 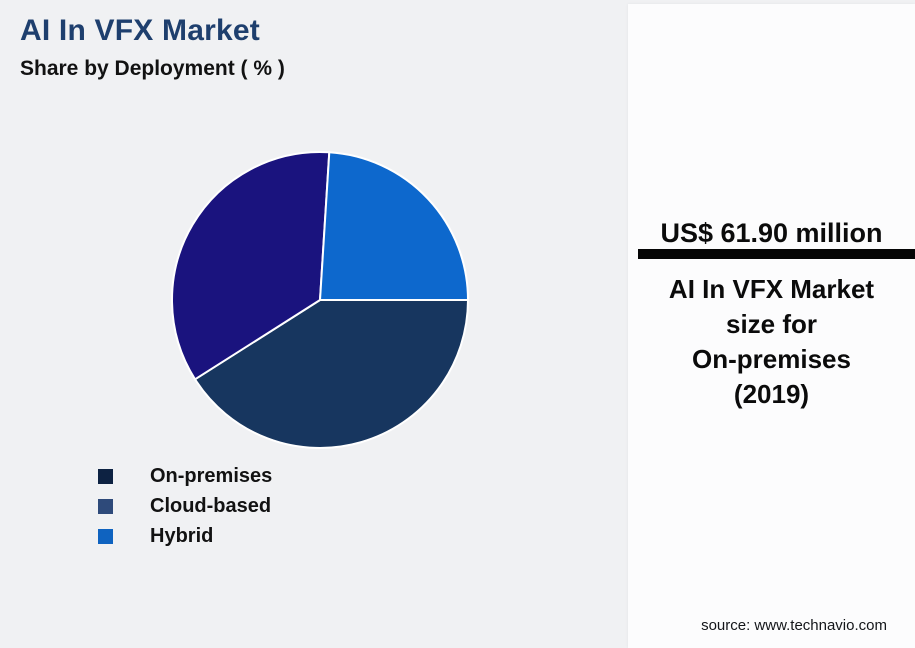 I want to click on page-subtitle: Share by Deployment ( % ), so click(x=152, y=68).